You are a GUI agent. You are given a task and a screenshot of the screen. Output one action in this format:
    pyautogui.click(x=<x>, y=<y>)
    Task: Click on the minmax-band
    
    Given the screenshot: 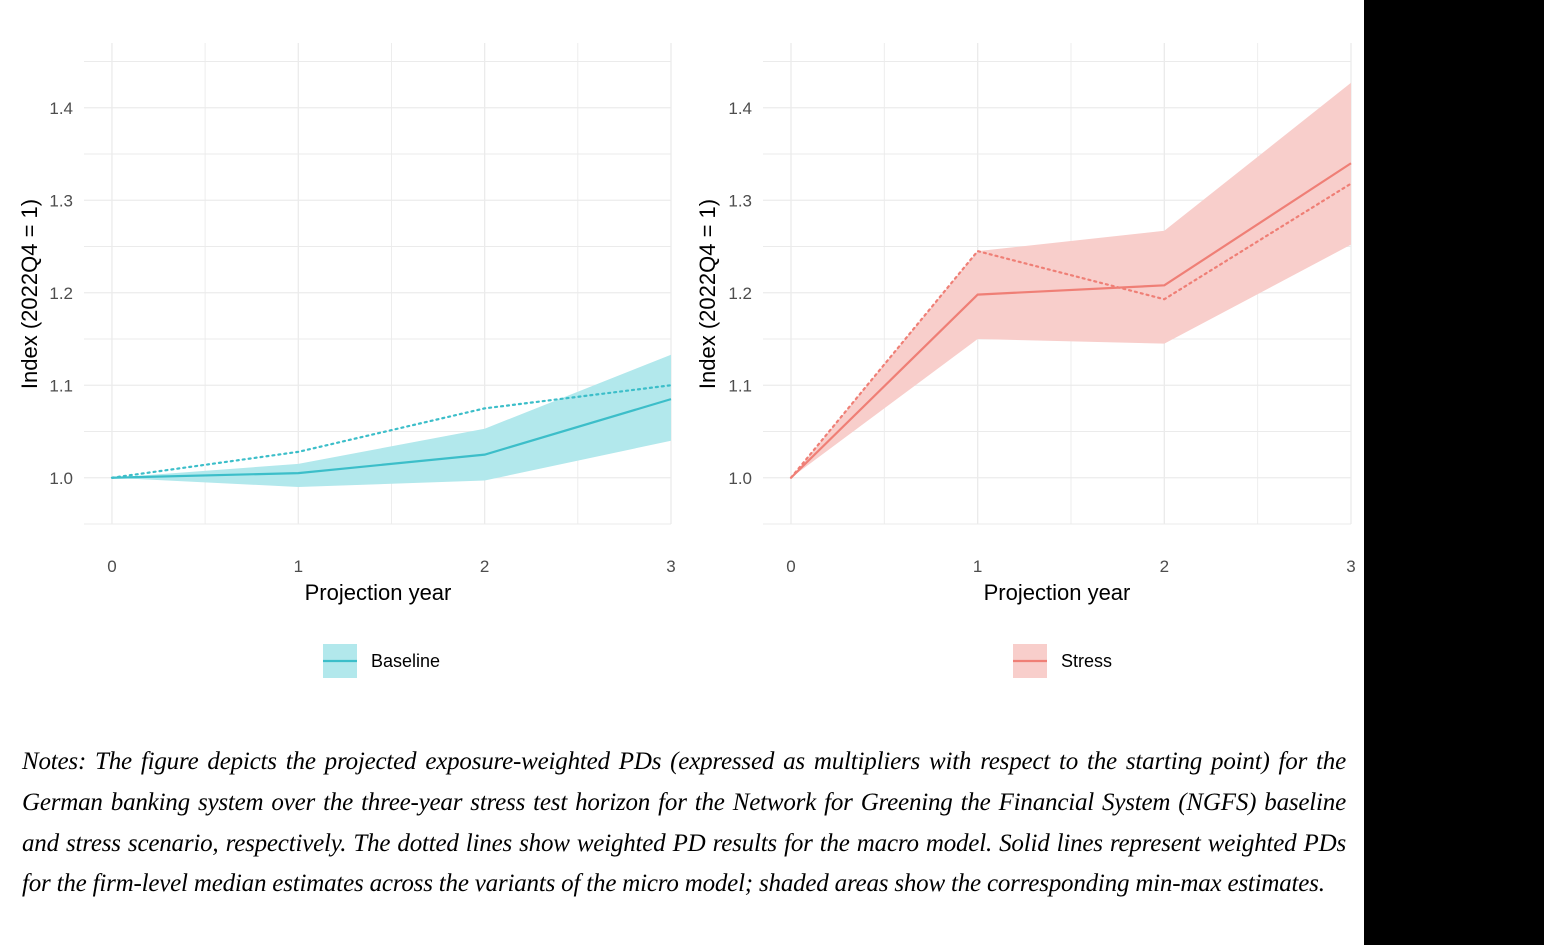 What is the action you would take?
    pyautogui.click(x=391, y=420)
    